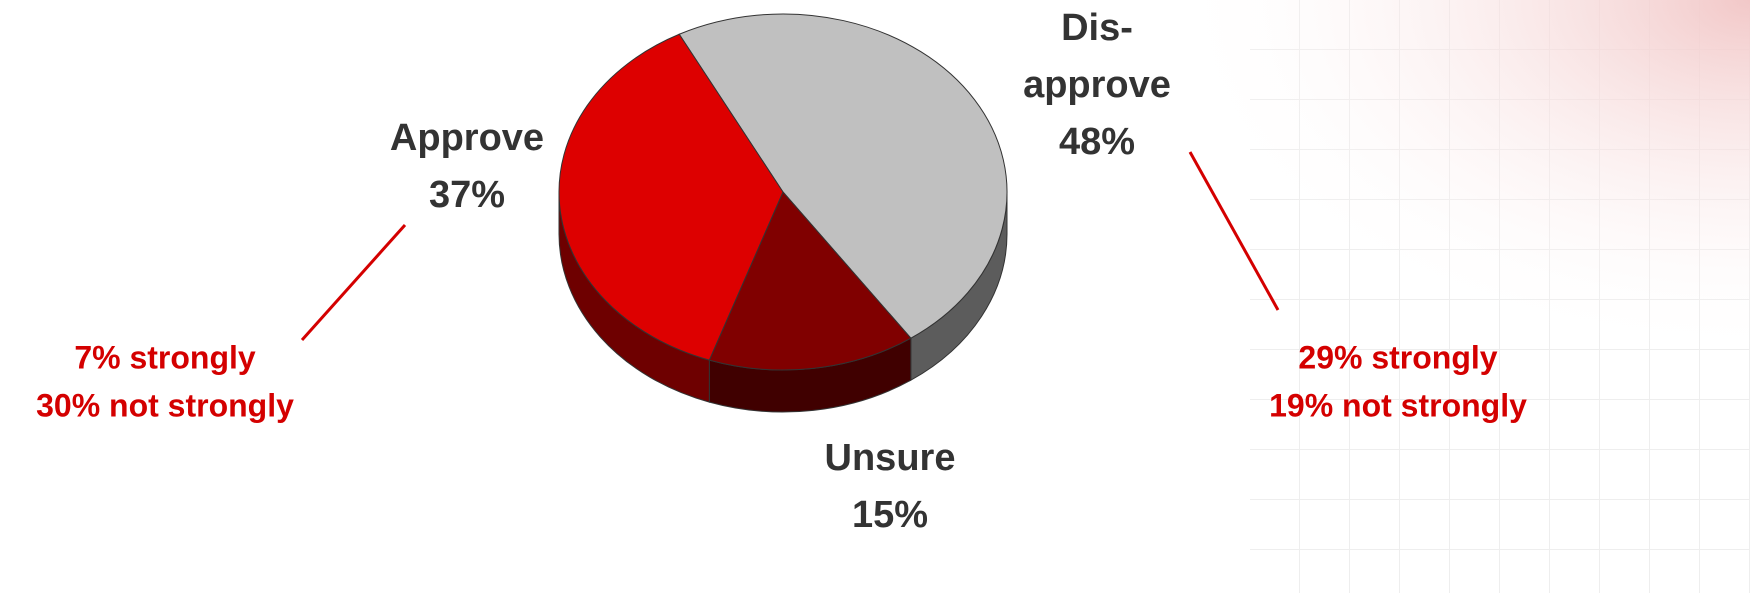  I want to click on slice-label: Unsure, so click(890, 458).